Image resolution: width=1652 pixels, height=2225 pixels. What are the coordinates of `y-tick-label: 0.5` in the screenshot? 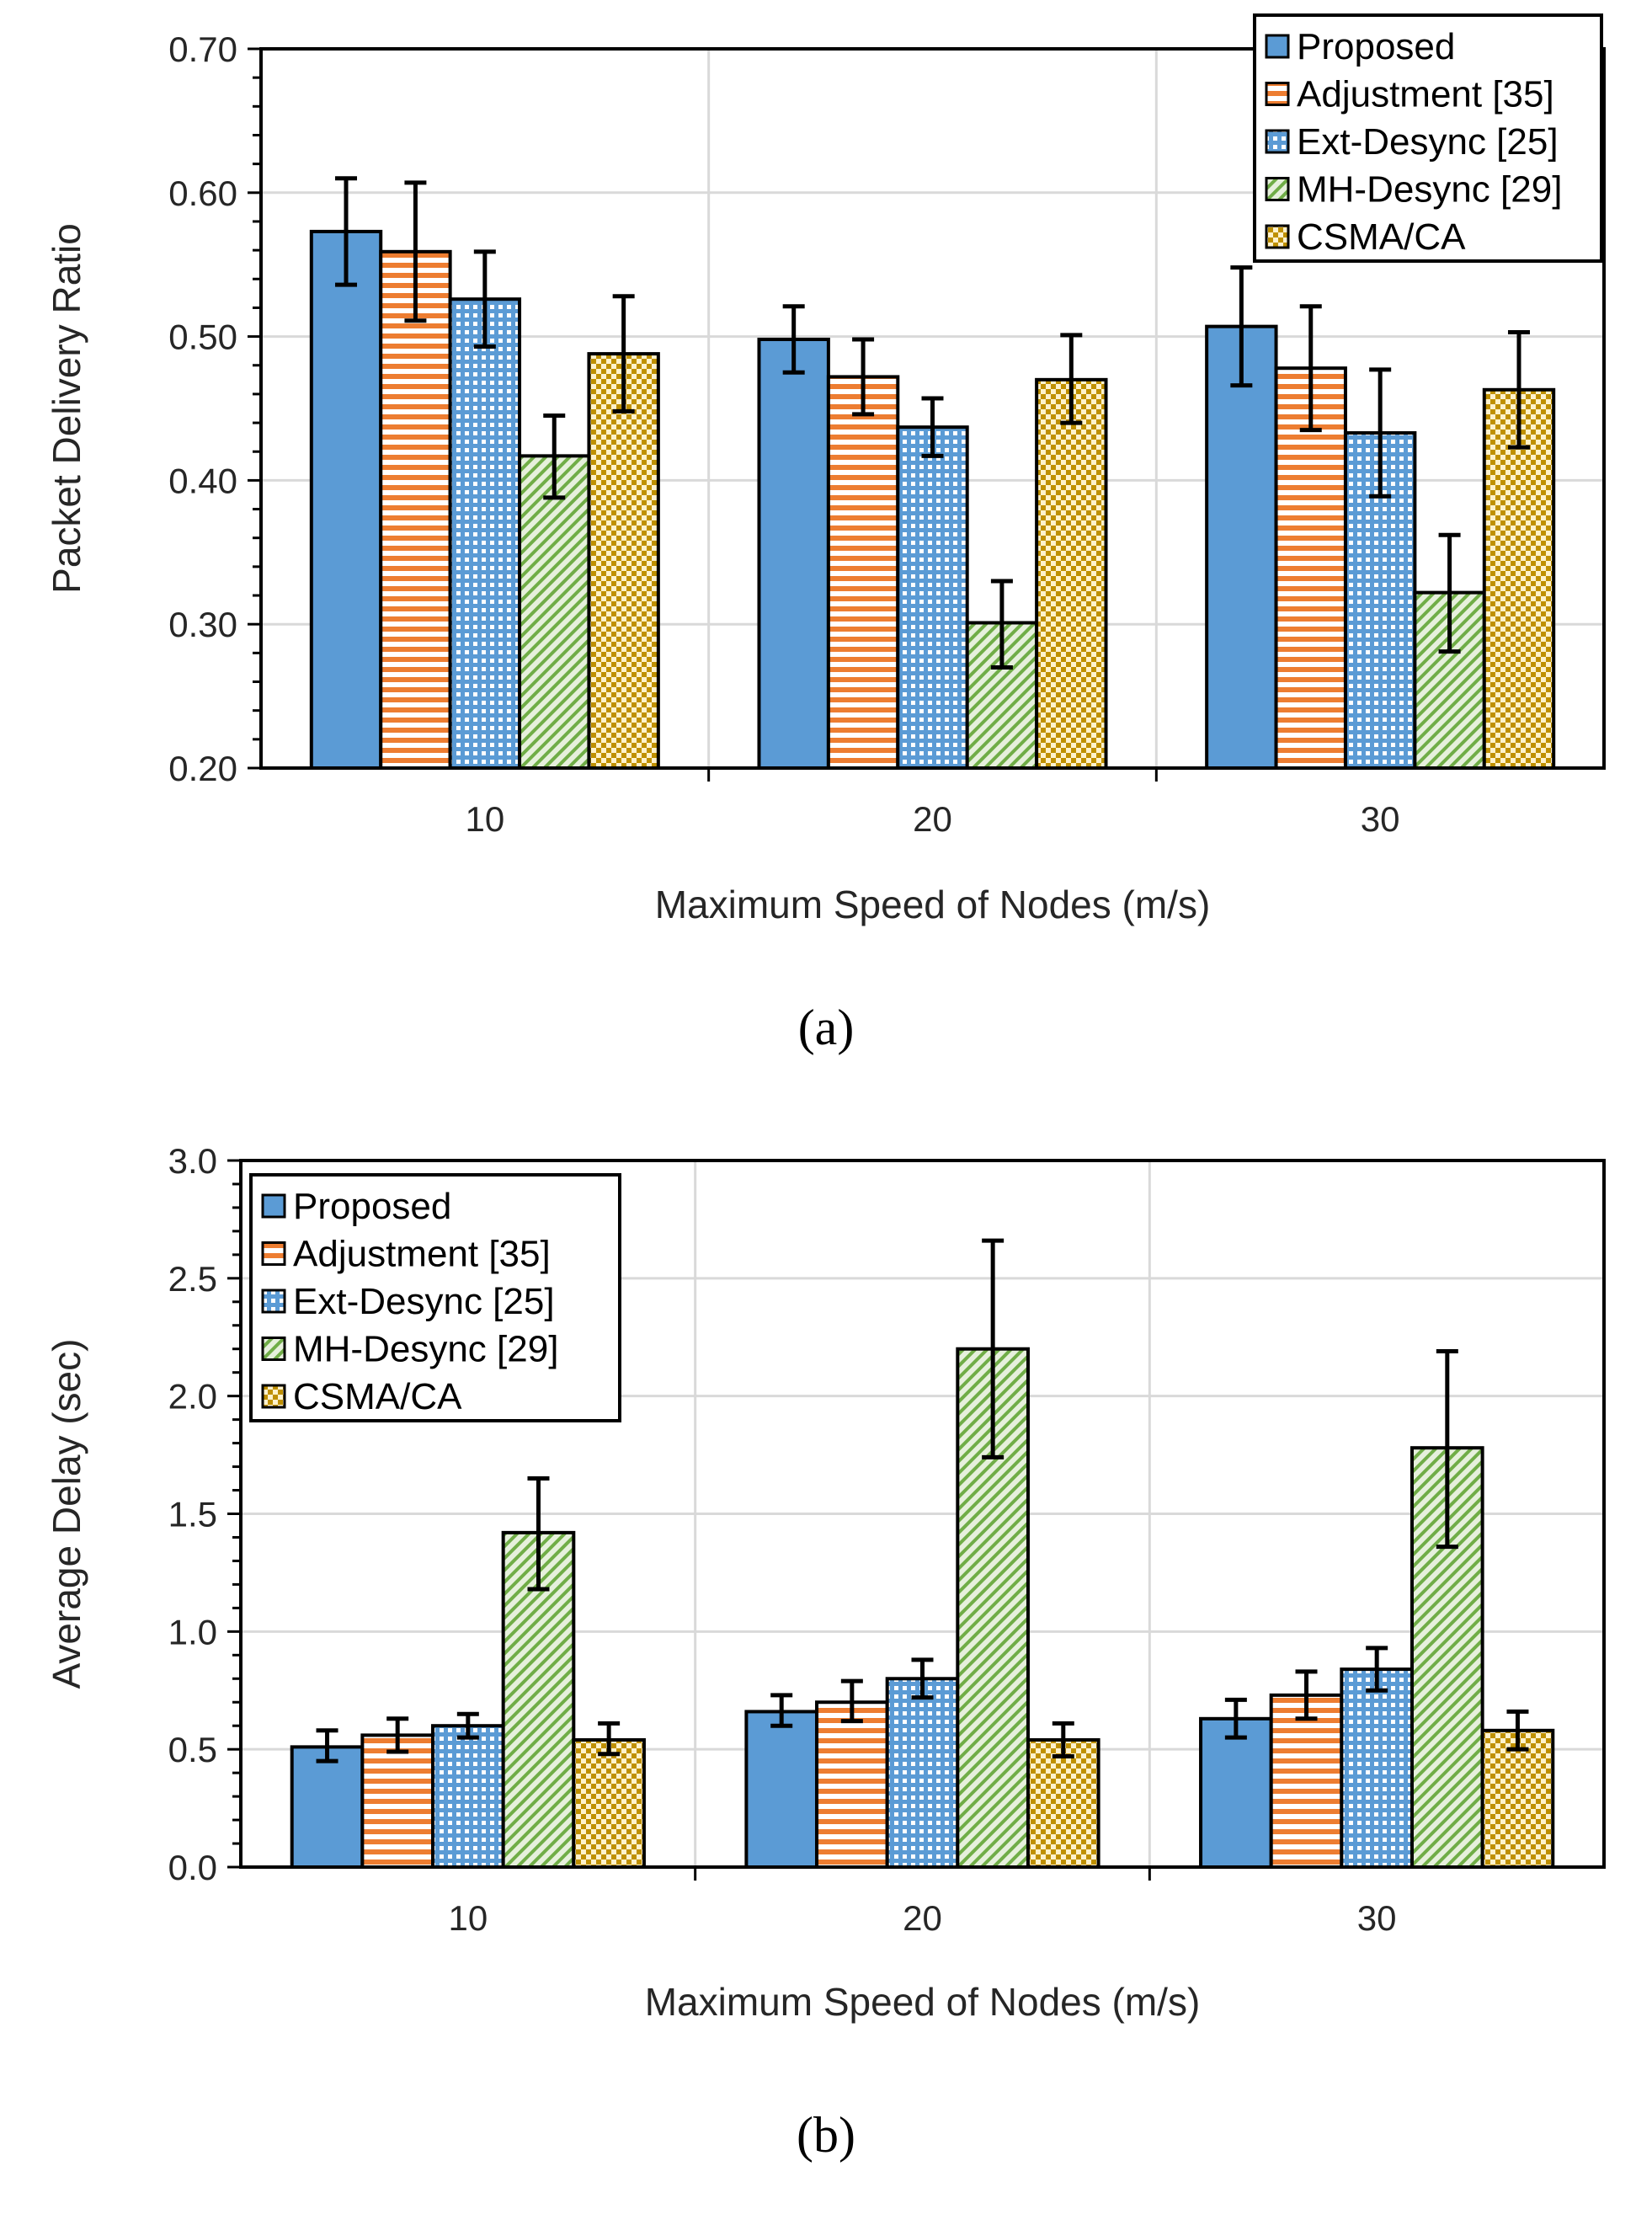 It's located at (192, 1750).